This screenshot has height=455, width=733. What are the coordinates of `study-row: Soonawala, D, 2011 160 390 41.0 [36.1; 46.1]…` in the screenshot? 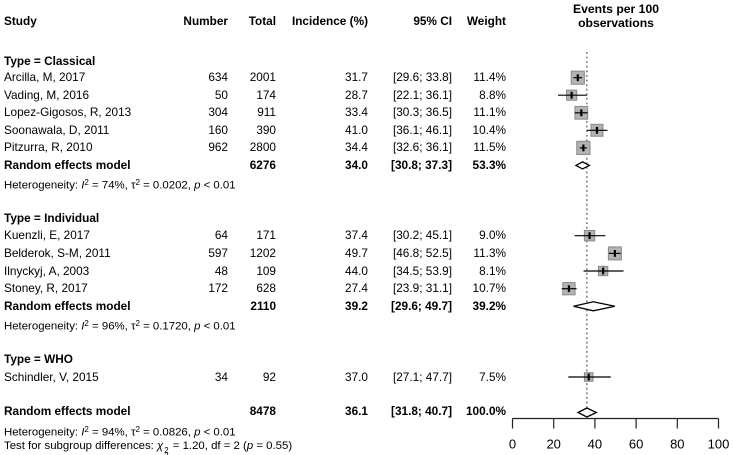 It's located at (255, 130).